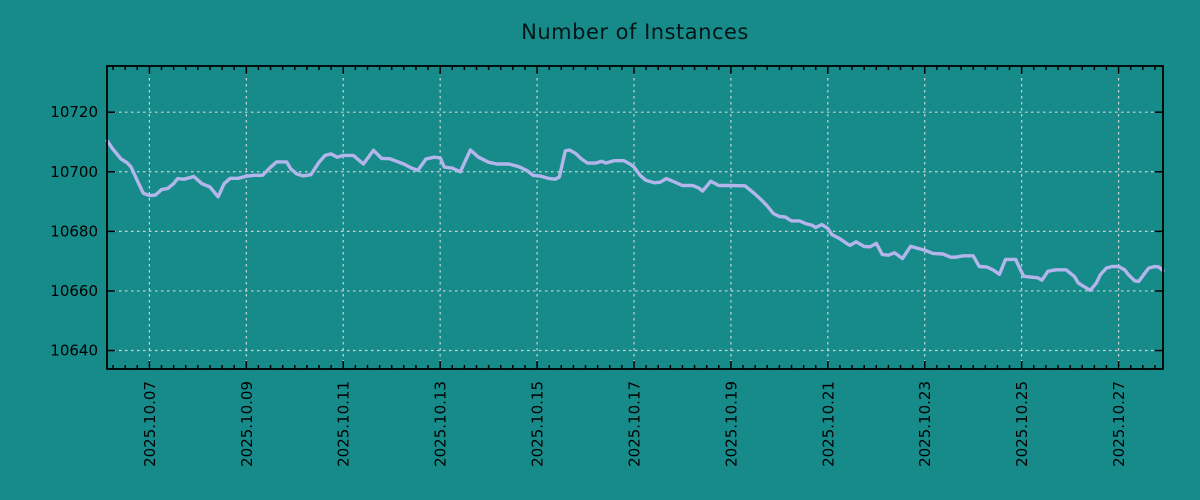 This screenshot has height=500, width=1200. Describe the element at coordinates (74, 351) in the screenshot. I see `svg-text: 10640` at that location.